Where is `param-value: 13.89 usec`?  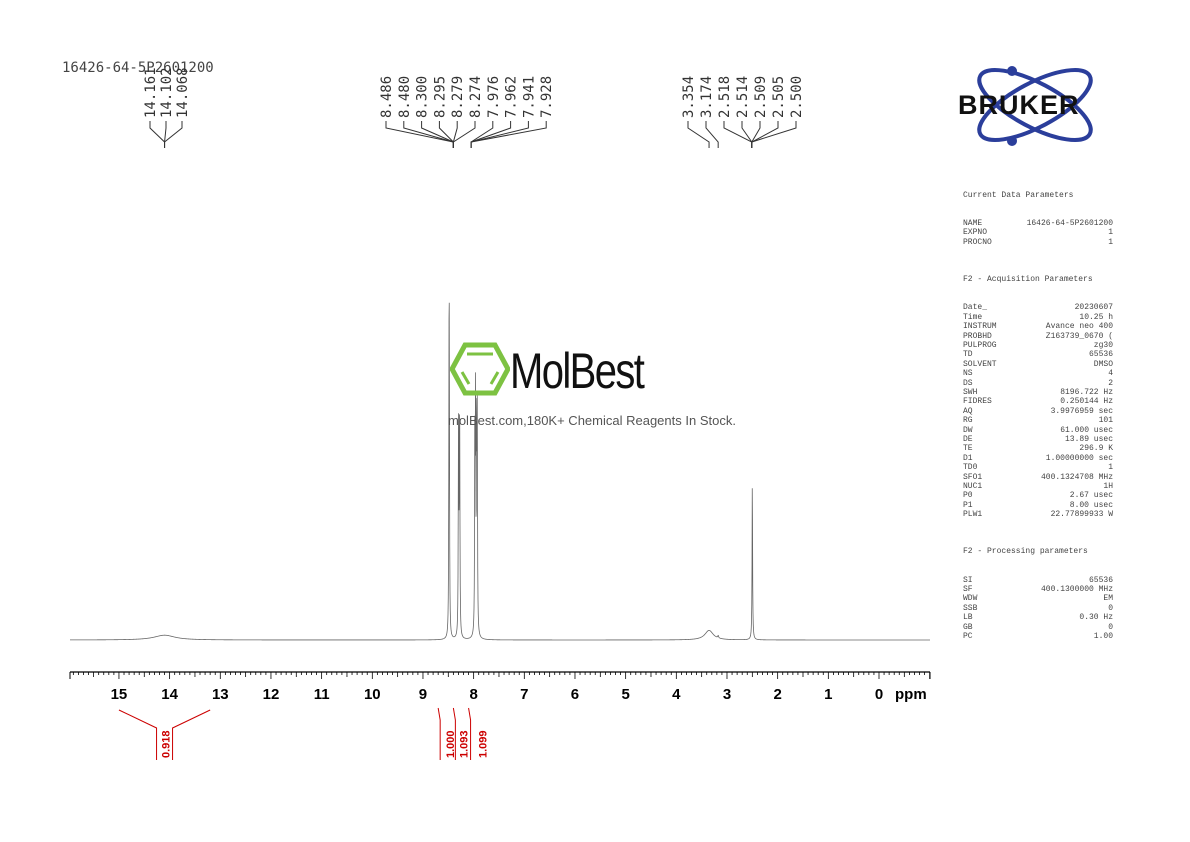
param-value: 13.89 usec is located at coordinates (1088, 439).